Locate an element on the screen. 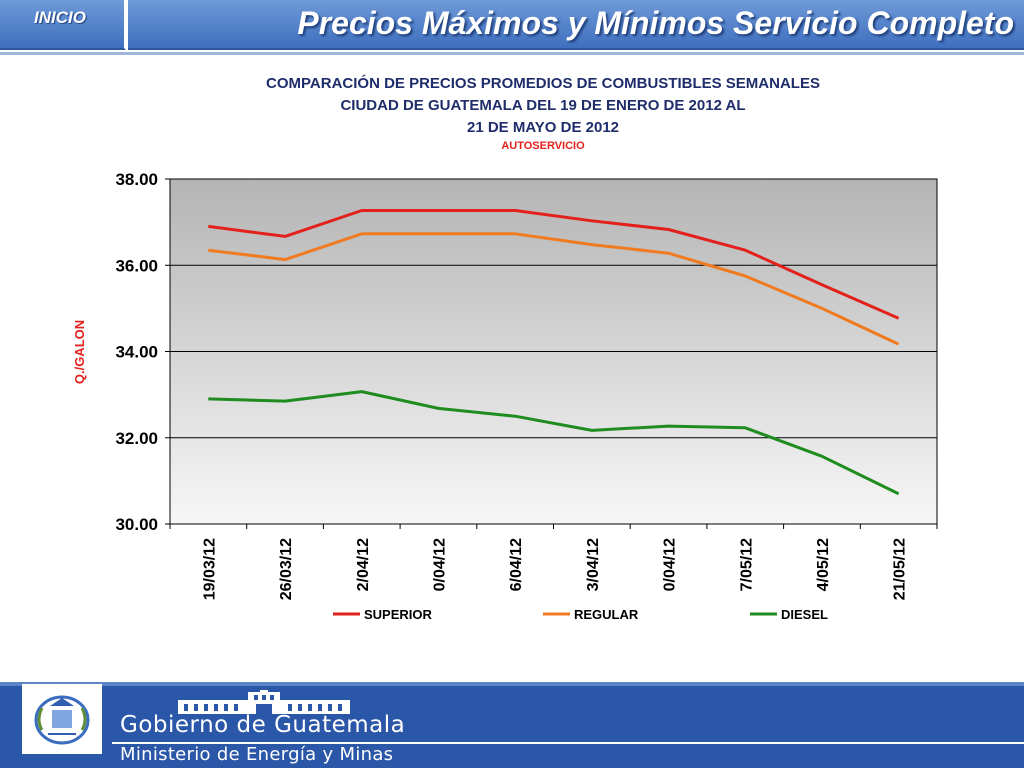 The image size is (1024, 768). inicio-button: INICIO is located at coordinates (63, 25).